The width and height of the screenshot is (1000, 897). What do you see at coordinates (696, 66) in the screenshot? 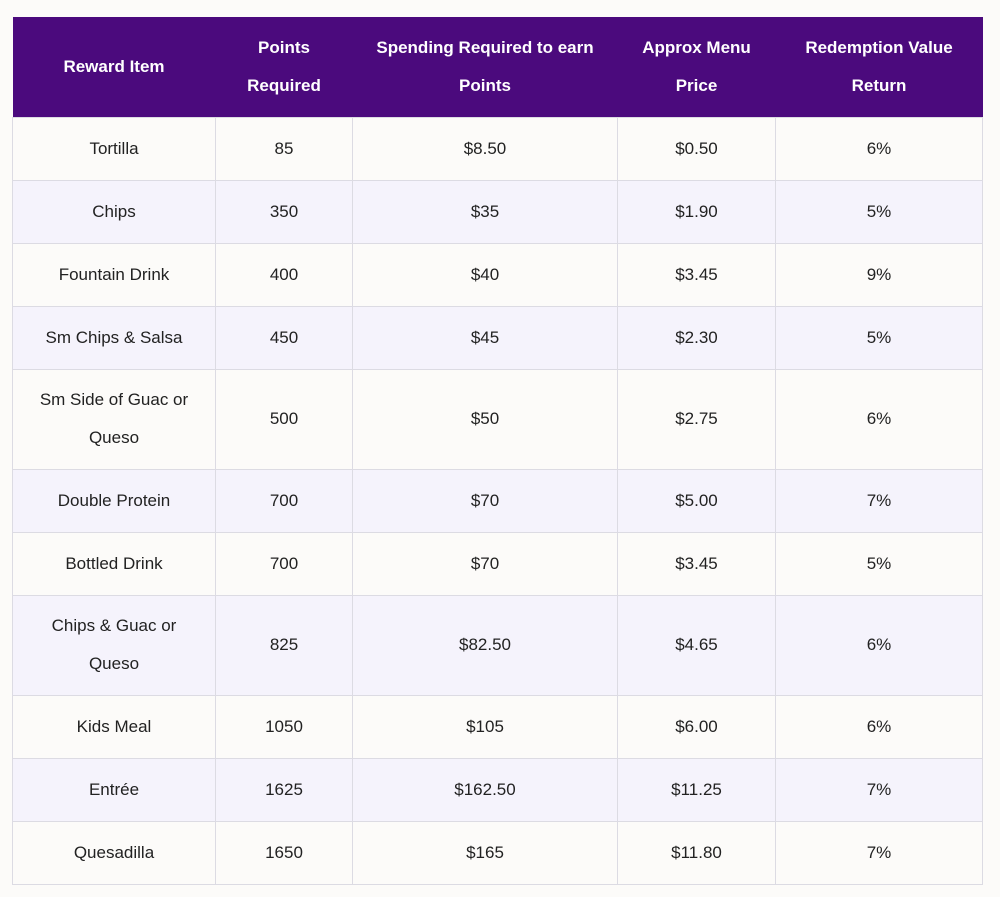
I see `header-approx-menu-price: Approx Menu Price` at bounding box center [696, 66].